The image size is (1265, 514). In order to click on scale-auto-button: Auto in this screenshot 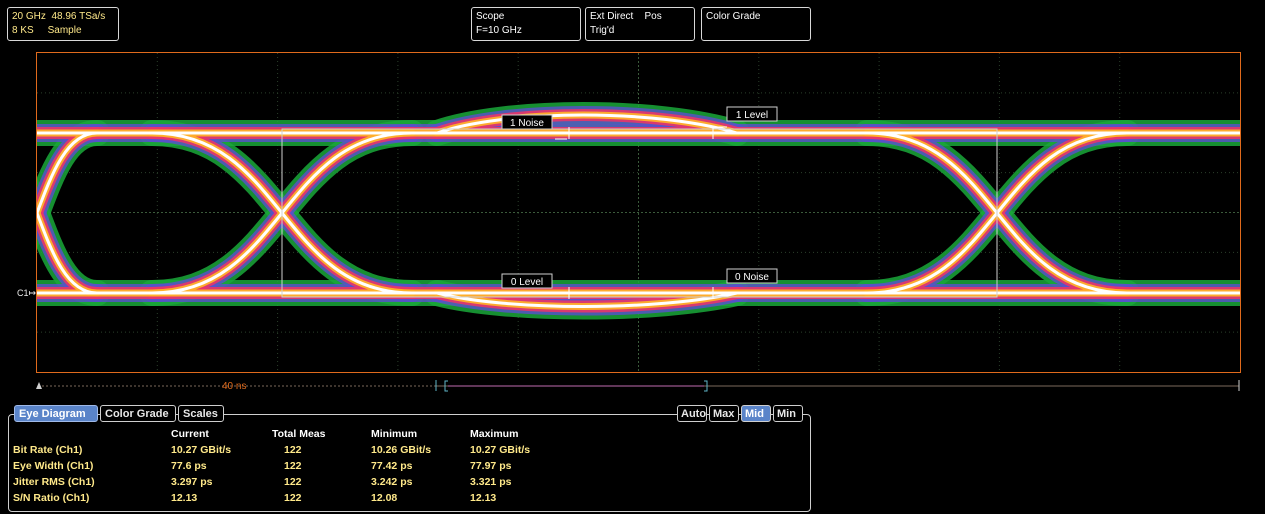, I will do `click(692, 413)`.